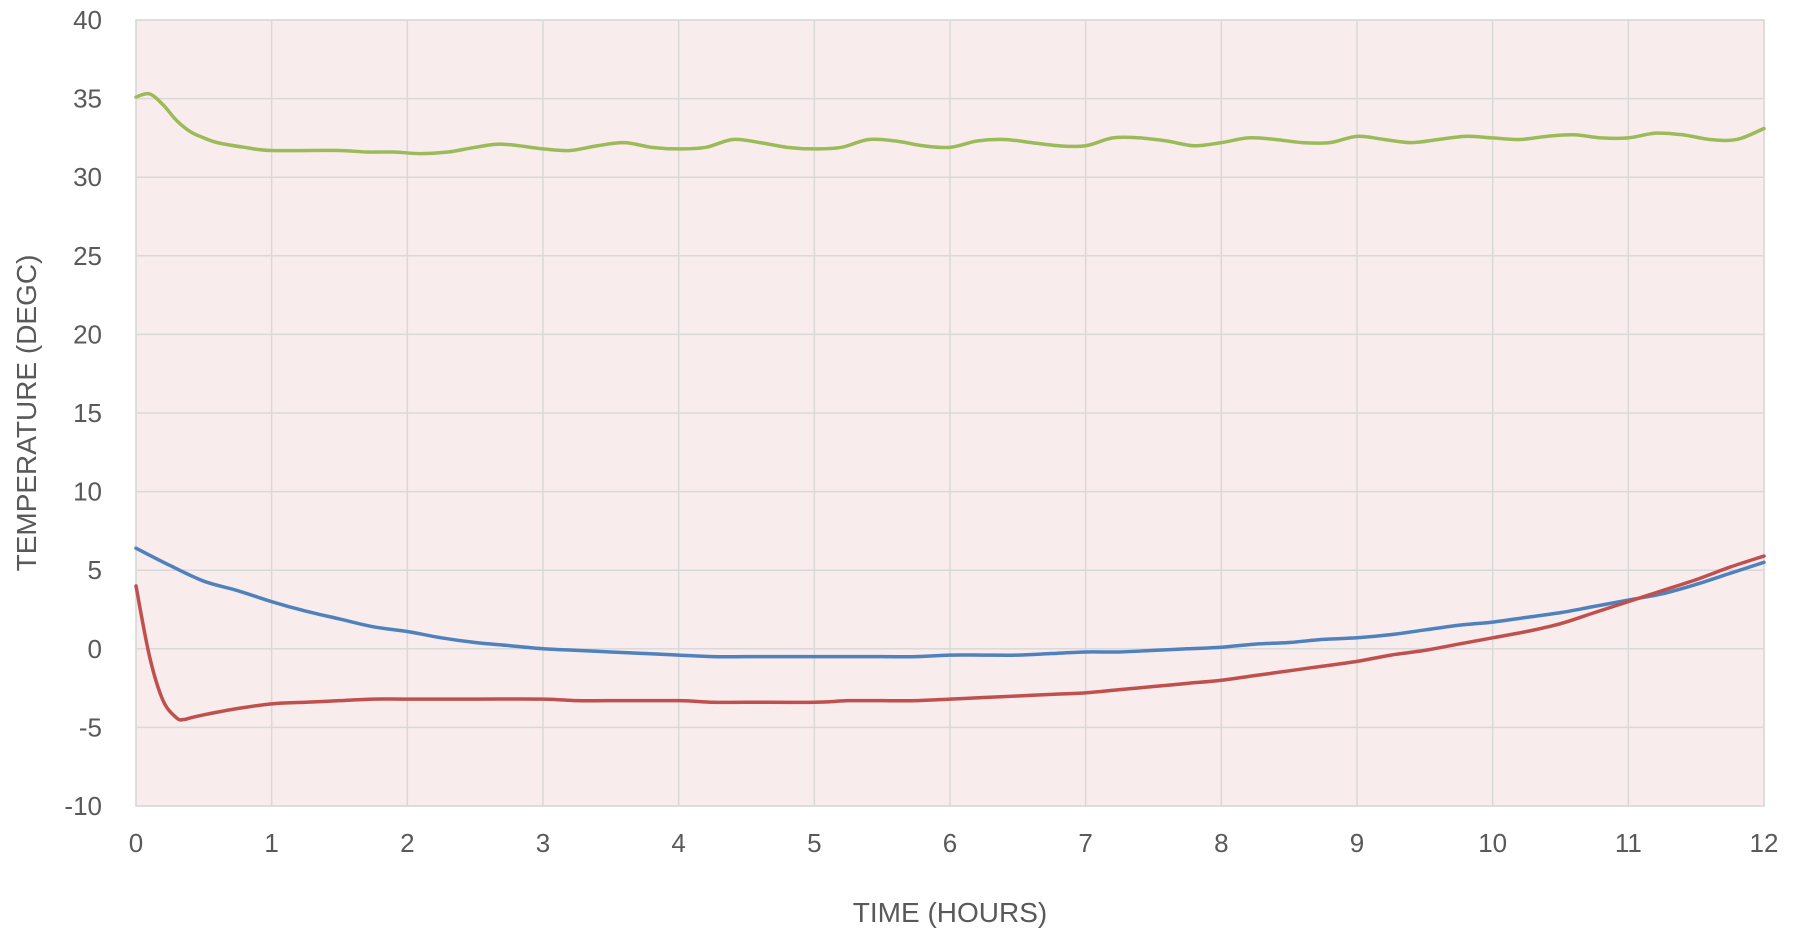 The width and height of the screenshot is (1802, 930). What do you see at coordinates (1221, 843) in the screenshot?
I see `x-tick-label: 8` at bounding box center [1221, 843].